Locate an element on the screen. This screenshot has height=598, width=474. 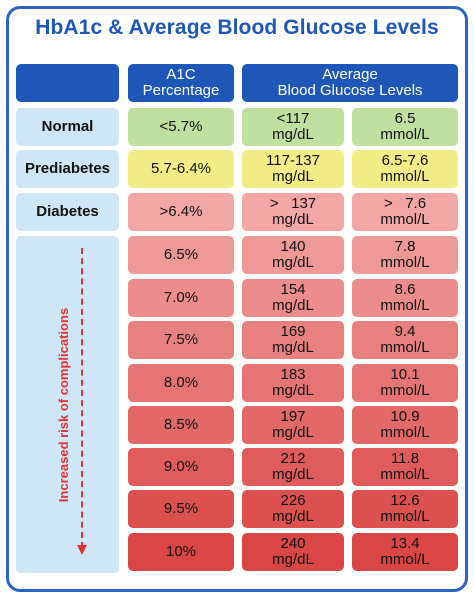
mmol-cell: > 7.6 mmol/L is located at coordinates (405, 212).